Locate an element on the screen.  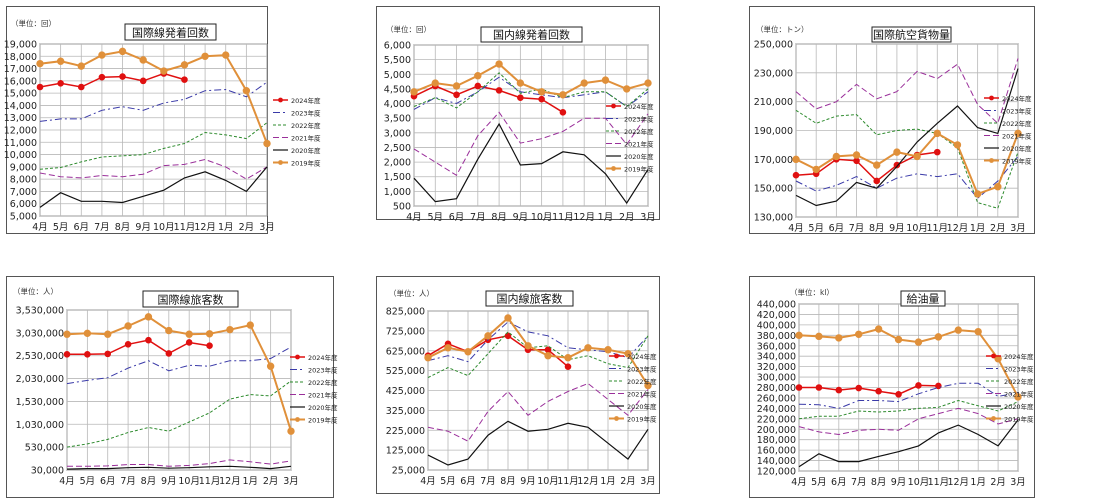
series-line-2023年度 is located at coordinates (538, 342).